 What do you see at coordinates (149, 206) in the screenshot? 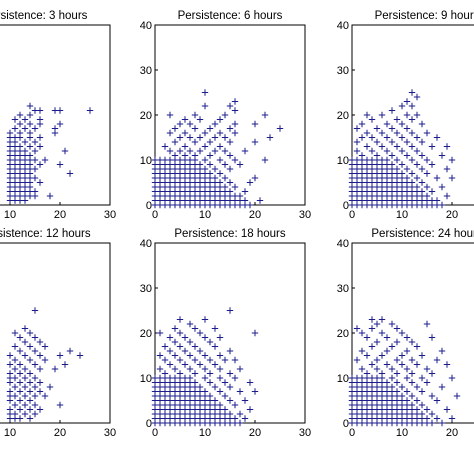
I see `y-tick-label: 0` at bounding box center [149, 206].